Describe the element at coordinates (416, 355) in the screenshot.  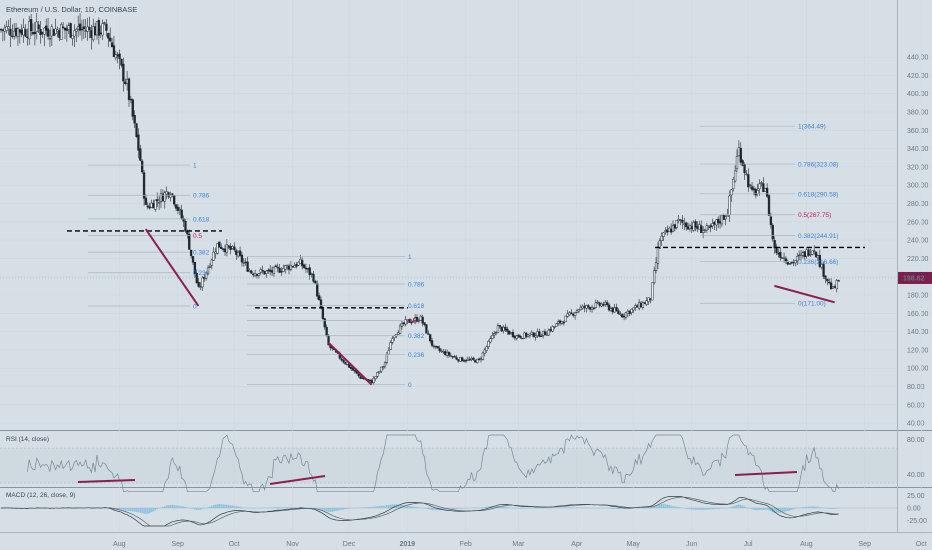
I see `fib-level-label: 0.236` at that location.